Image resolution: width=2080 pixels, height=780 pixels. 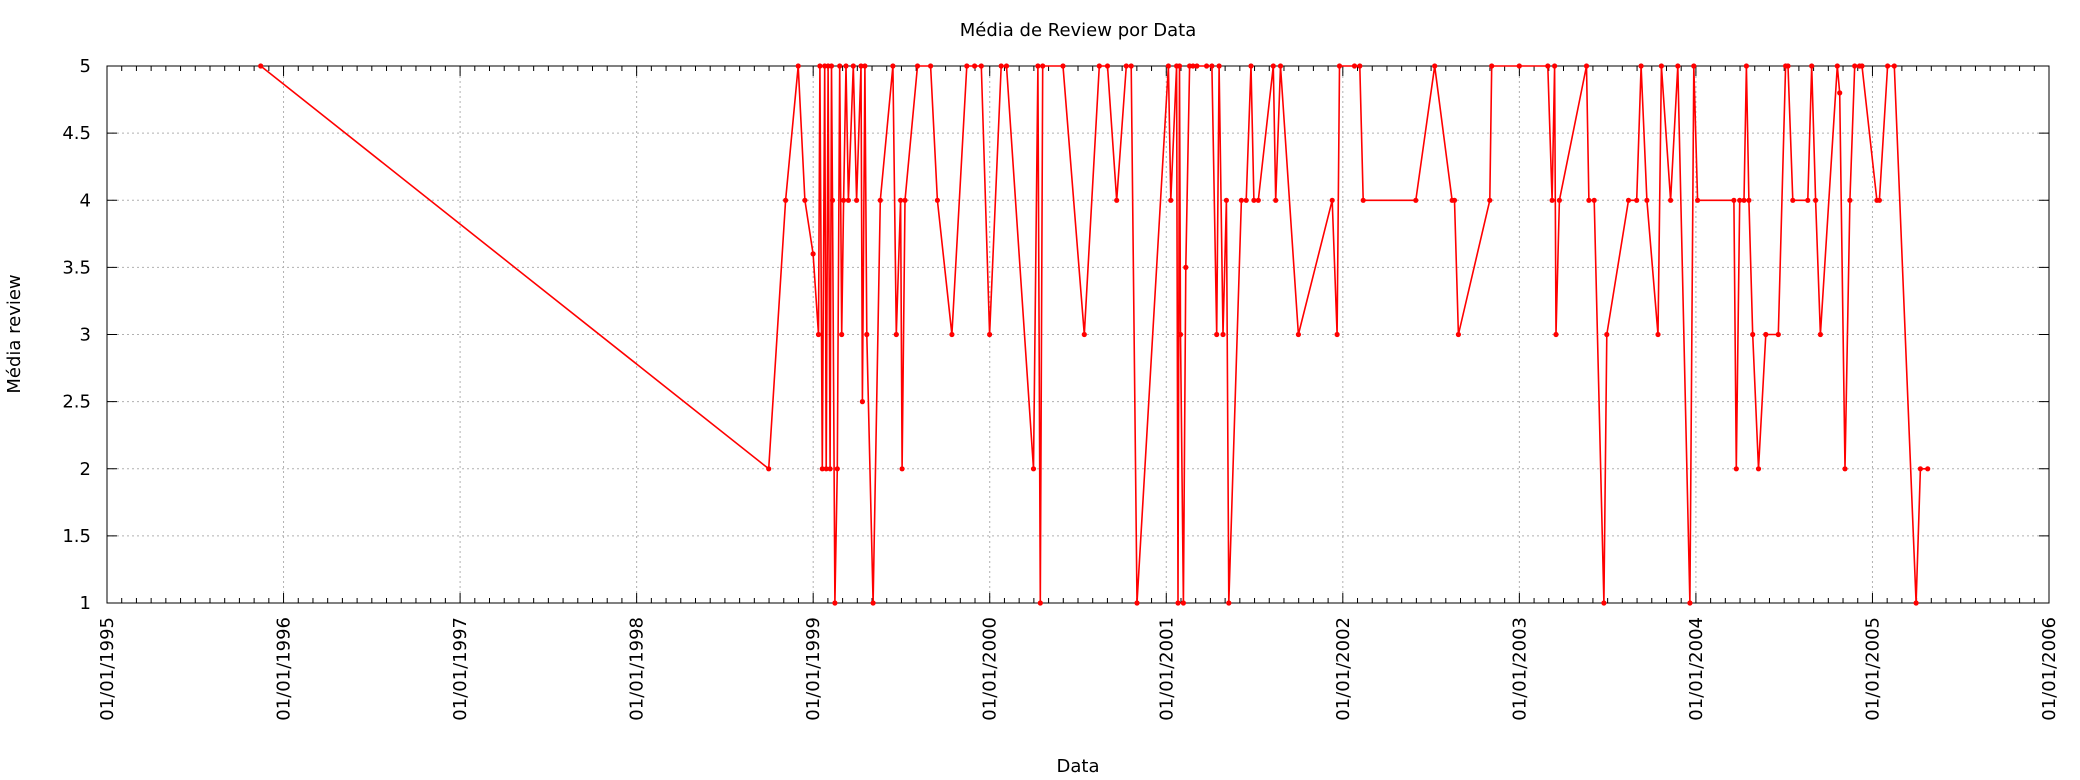 I want to click on y-tick-label: 2, so click(x=85, y=469).